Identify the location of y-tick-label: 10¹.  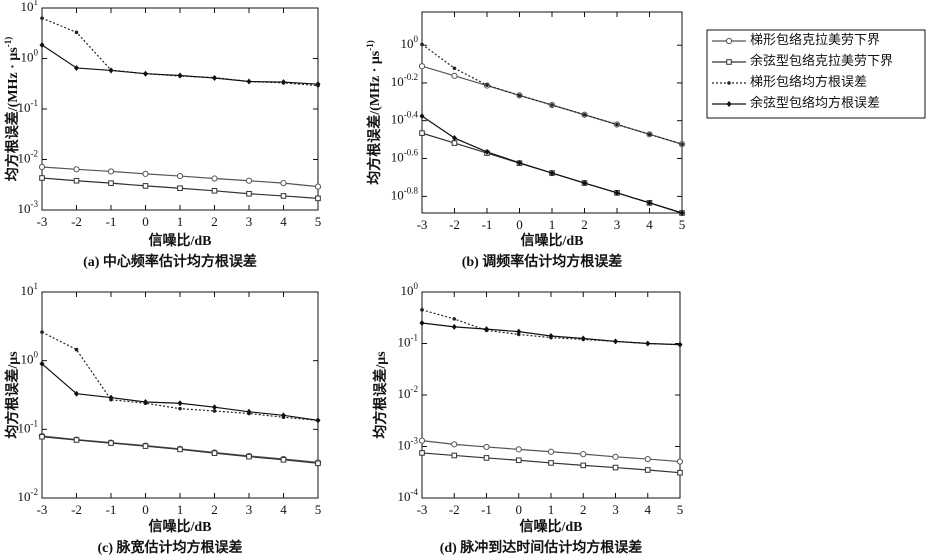
(30, 289).